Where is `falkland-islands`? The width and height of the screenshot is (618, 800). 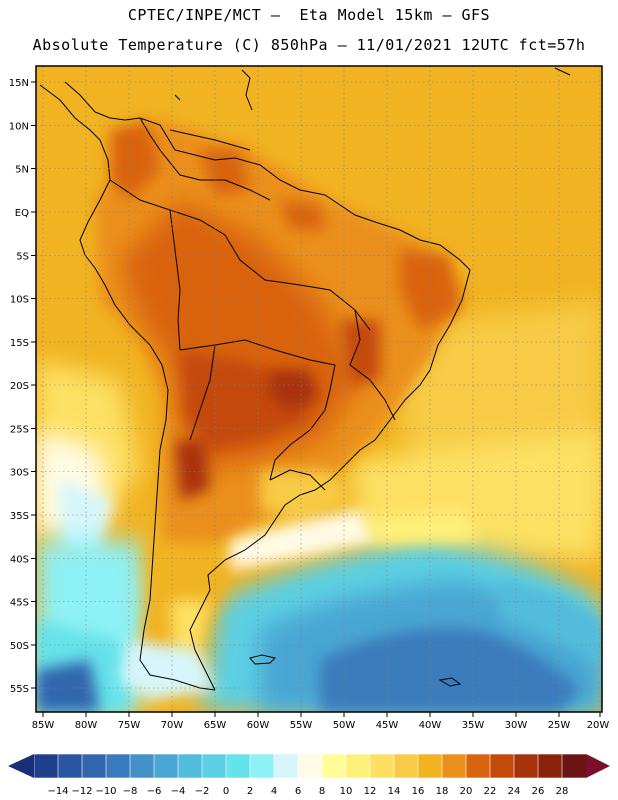
falkland-islands is located at coordinates (262, 659).